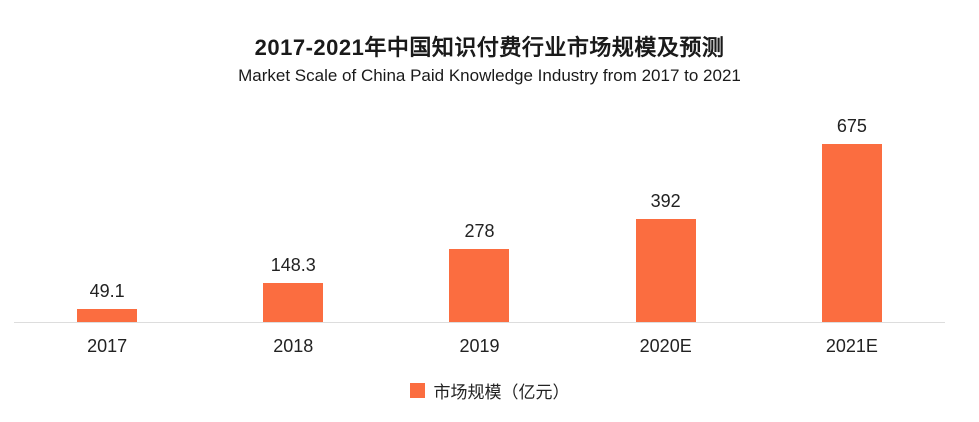 This screenshot has height=422, width=979. Describe the element at coordinates (479, 346) in the screenshot. I see `x-axis-label-2019: 2019` at that location.